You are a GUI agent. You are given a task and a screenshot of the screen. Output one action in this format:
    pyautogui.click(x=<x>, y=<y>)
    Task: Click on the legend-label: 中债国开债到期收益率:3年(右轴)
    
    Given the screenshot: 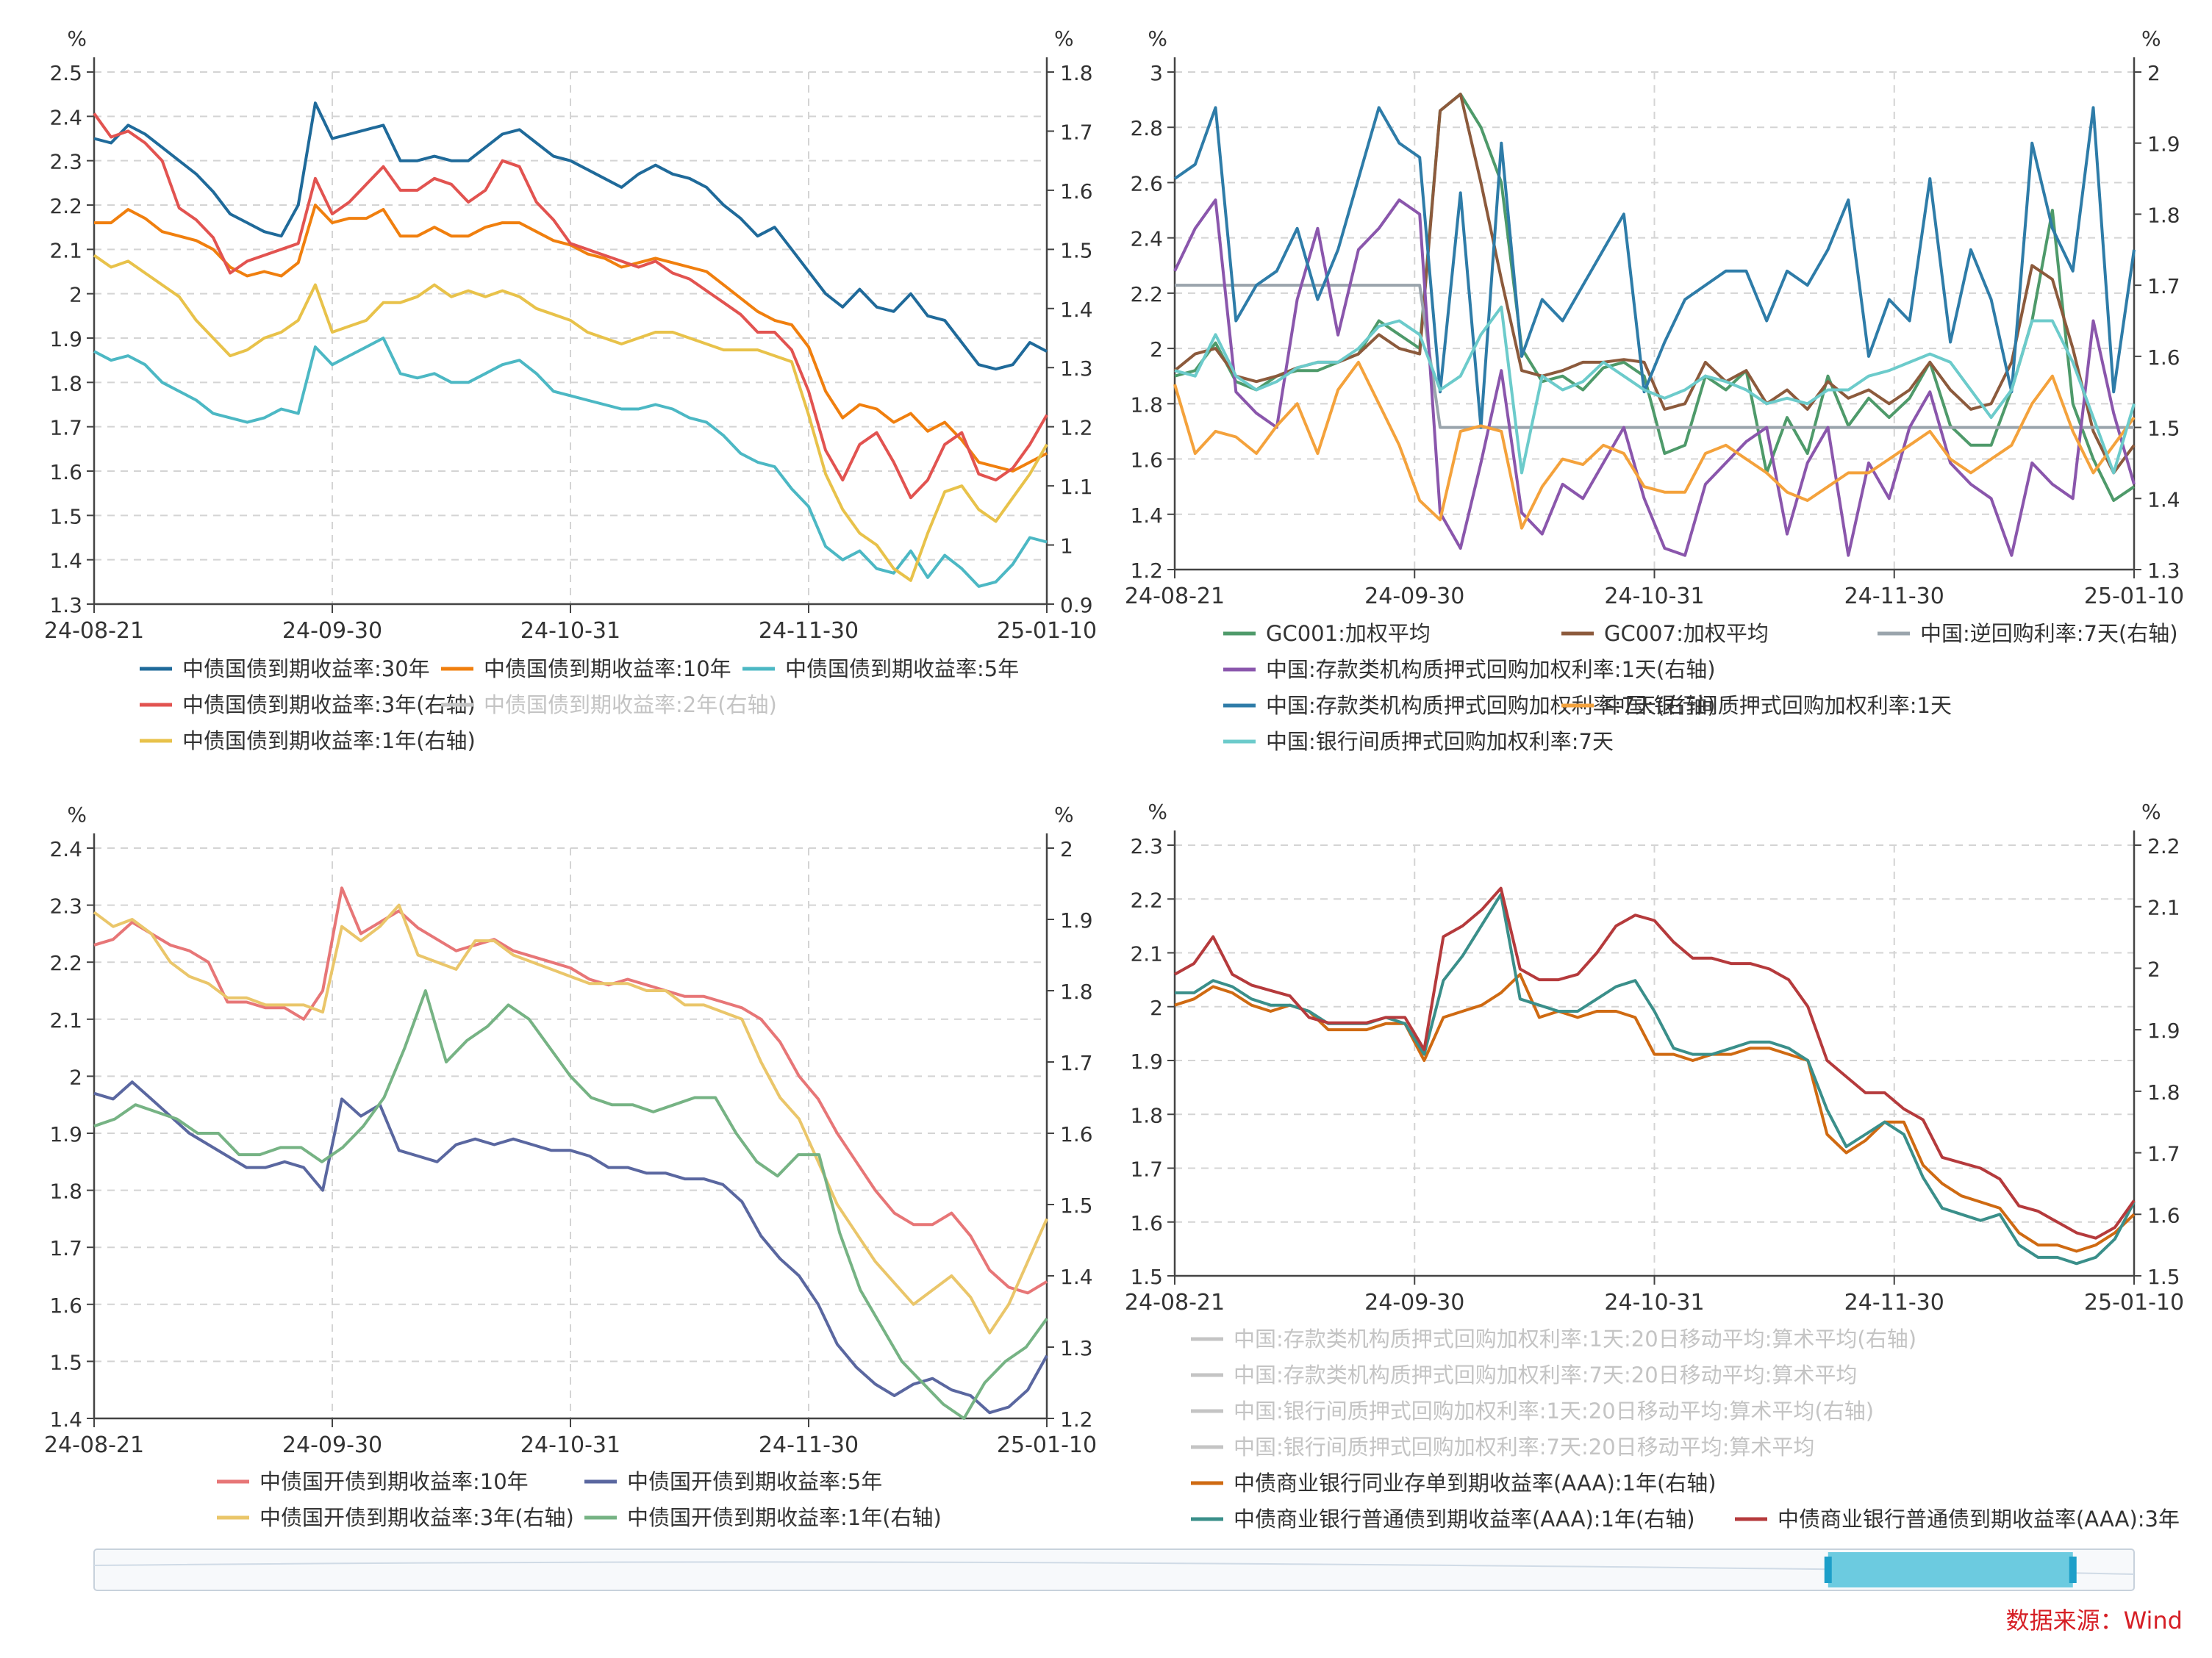 What is the action you would take?
    pyautogui.click(x=417, y=1517)
    